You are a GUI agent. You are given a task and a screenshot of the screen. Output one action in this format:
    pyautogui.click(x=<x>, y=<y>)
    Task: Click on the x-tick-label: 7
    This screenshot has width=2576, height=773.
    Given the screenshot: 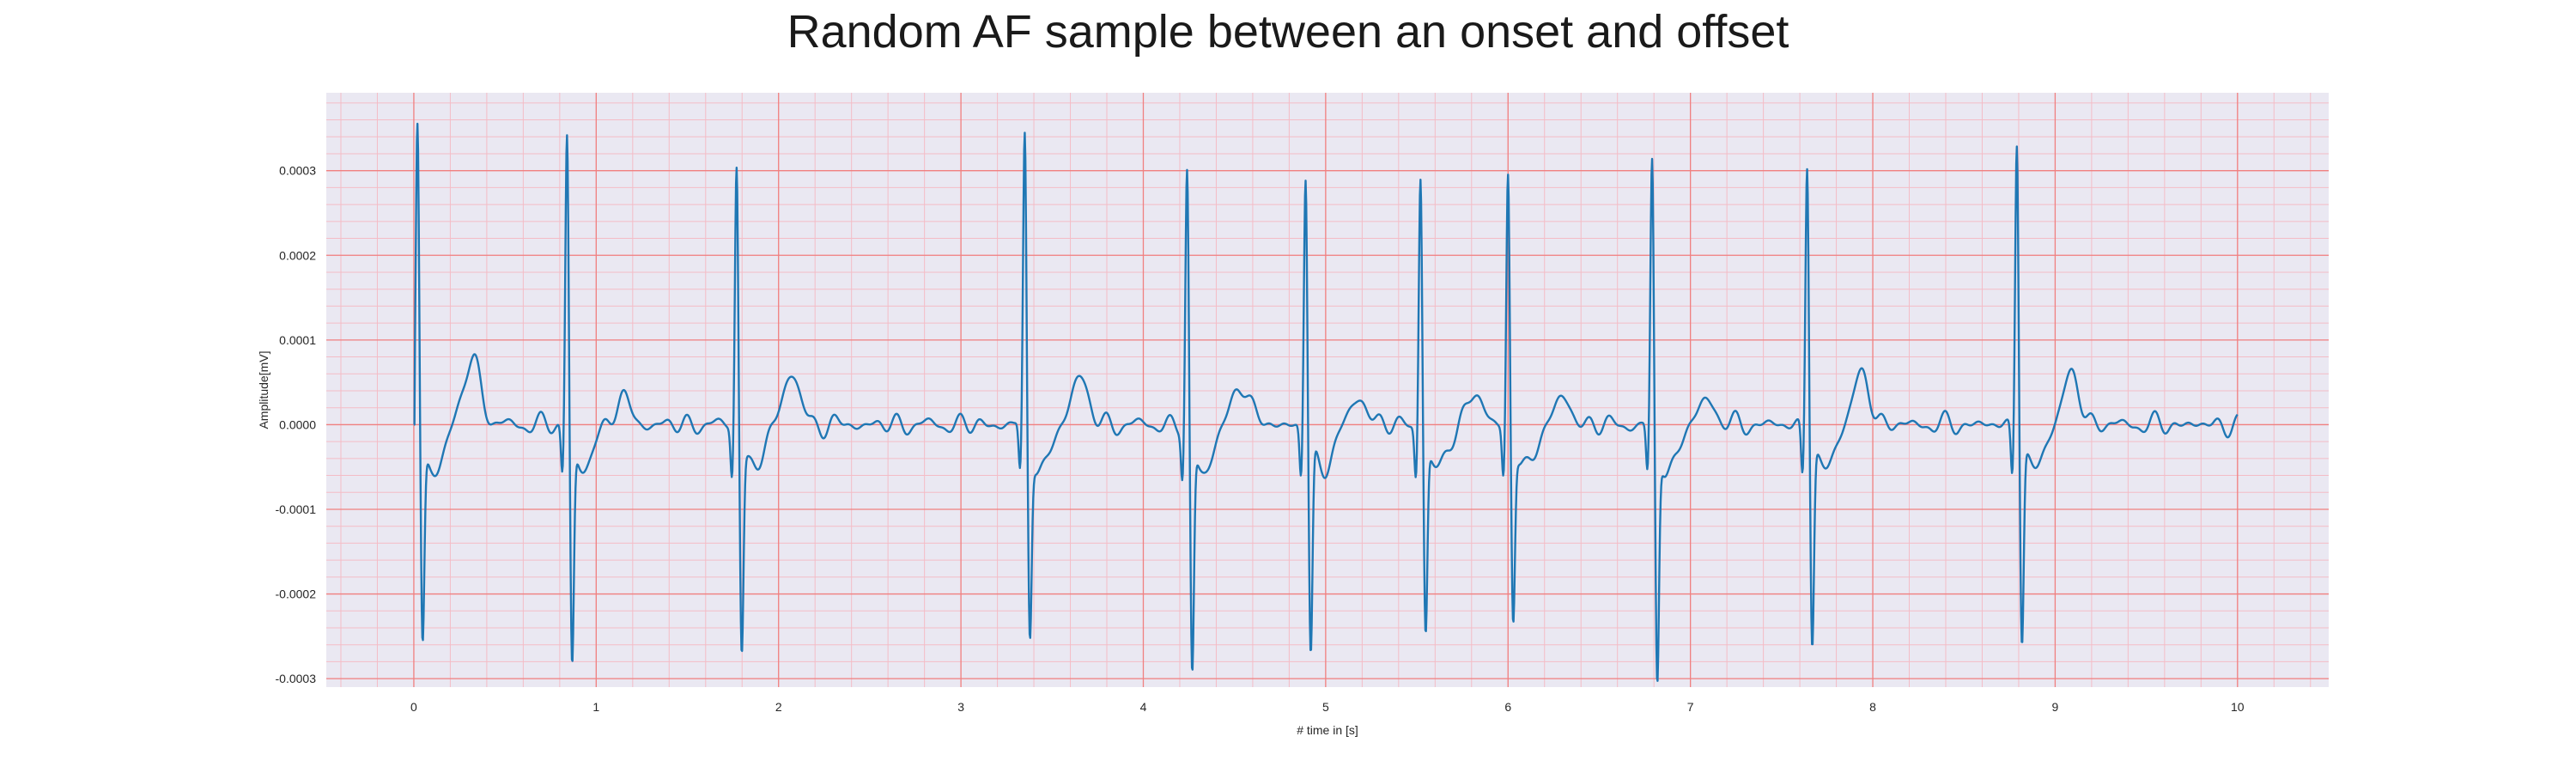 What is the action you would take?
    pyautogui.click(x=1690, y=707)
    